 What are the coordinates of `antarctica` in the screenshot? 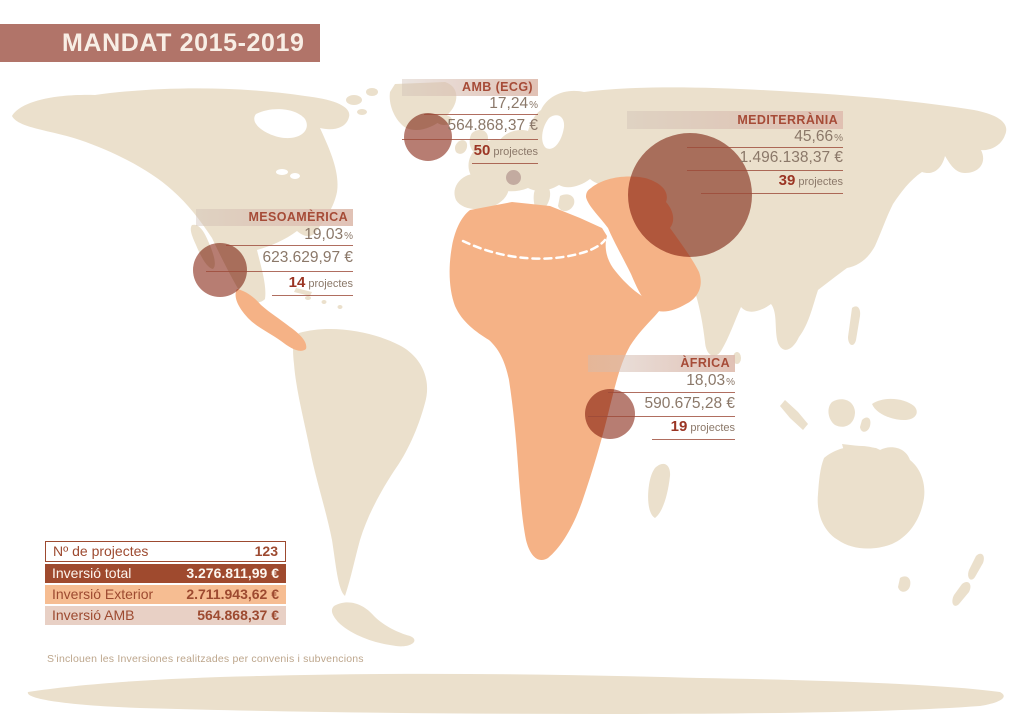 It's located at (515, 693).